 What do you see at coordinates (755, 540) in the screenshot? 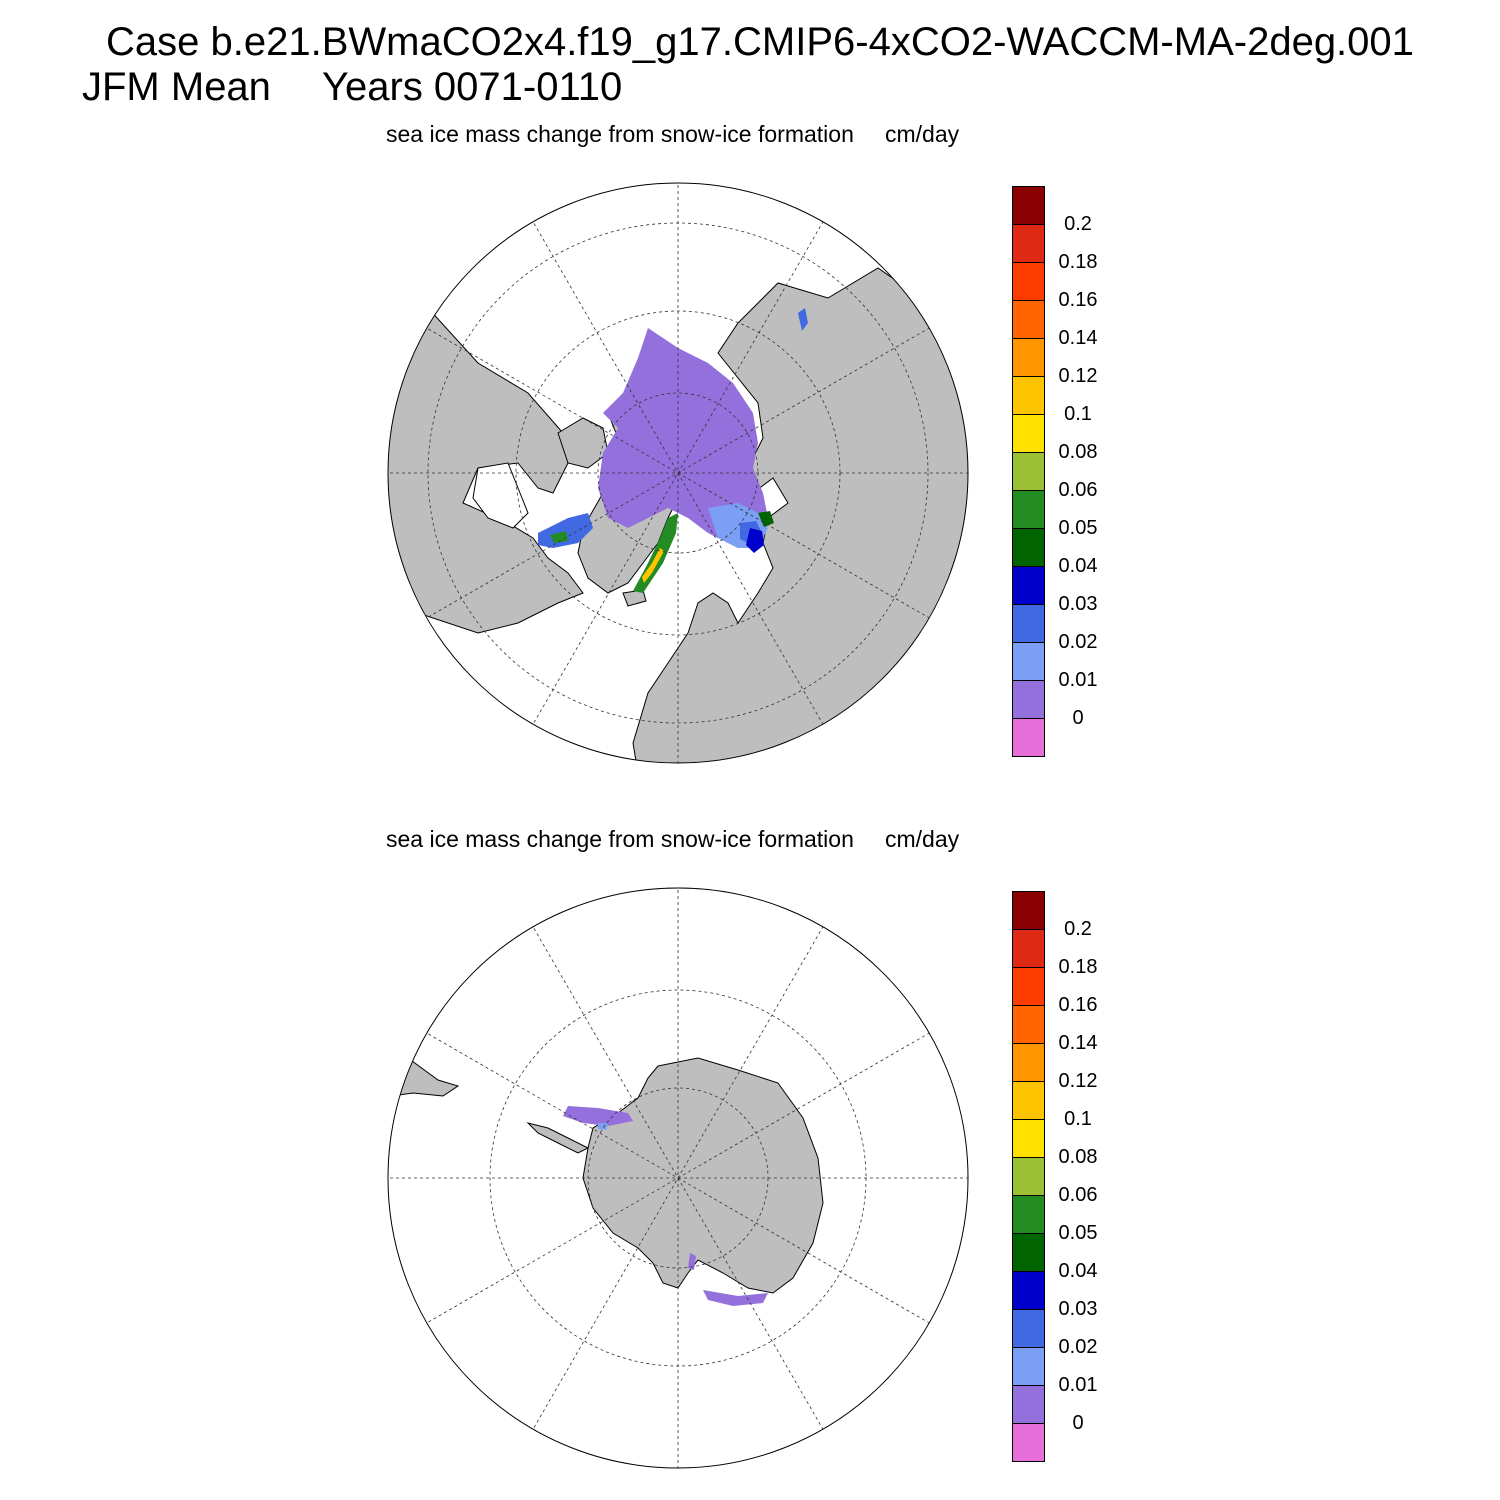
I see `nh-kara-field-dark` at bounding box center [755, 540].